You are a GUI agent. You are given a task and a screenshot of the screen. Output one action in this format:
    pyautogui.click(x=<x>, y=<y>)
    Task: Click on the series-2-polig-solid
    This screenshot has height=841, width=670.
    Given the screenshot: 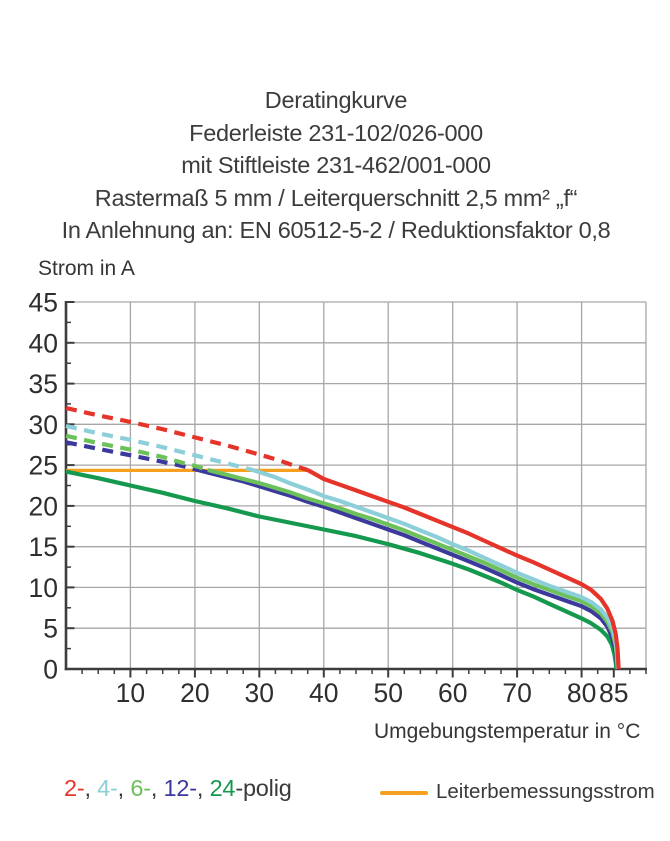 What is the action you would take?
    pyautogui.click(x=463, y=569)
    